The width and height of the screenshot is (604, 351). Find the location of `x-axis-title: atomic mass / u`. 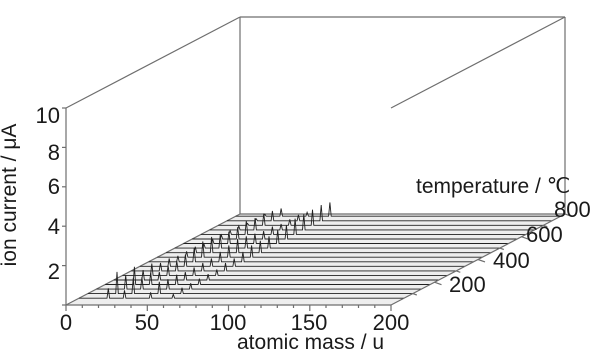

x-axis-title: atomic mass / u is located at coordinates (310, 341).